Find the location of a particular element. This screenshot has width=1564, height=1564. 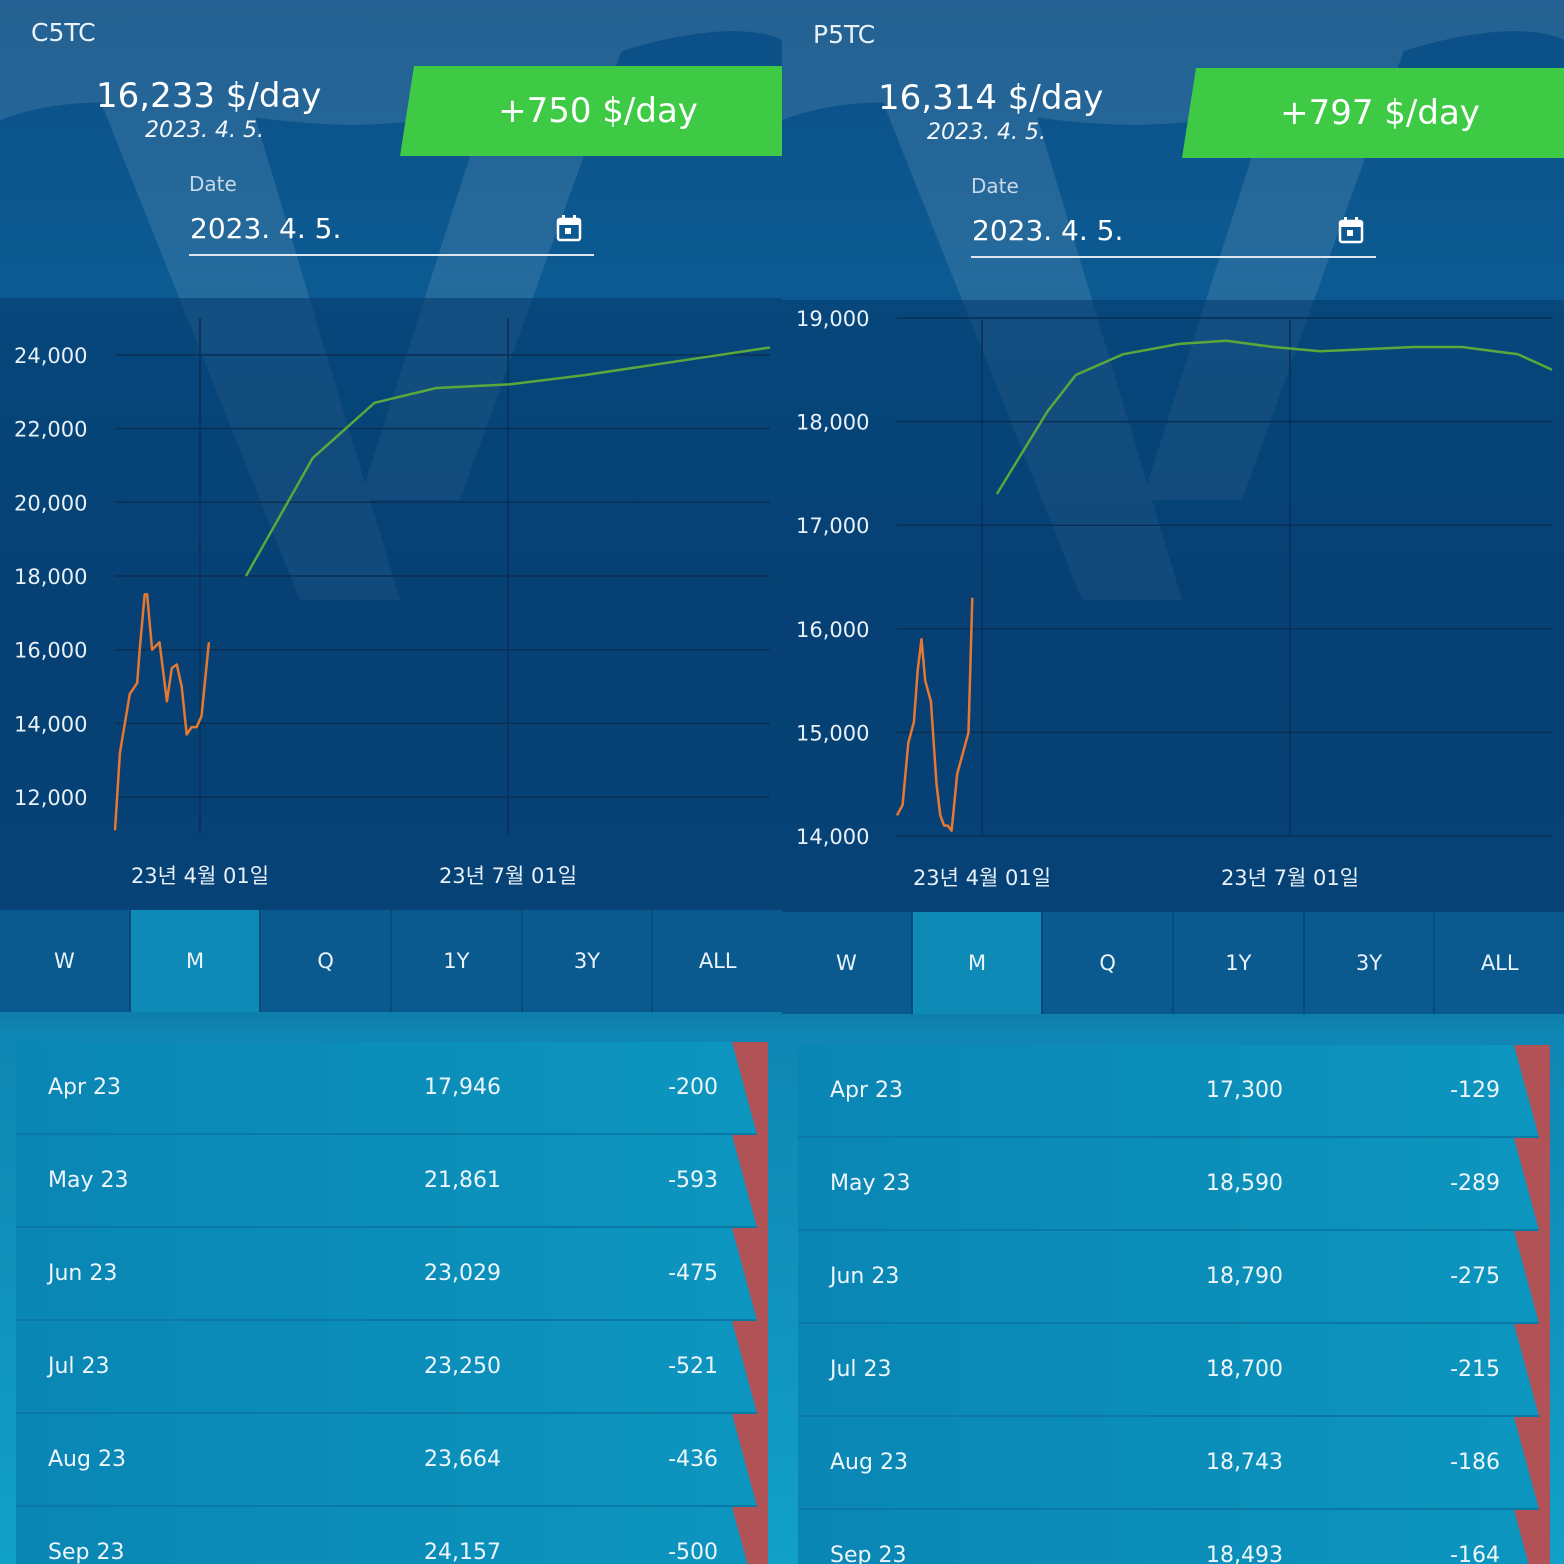

date-label: Date is located at coordinates (995, 186).